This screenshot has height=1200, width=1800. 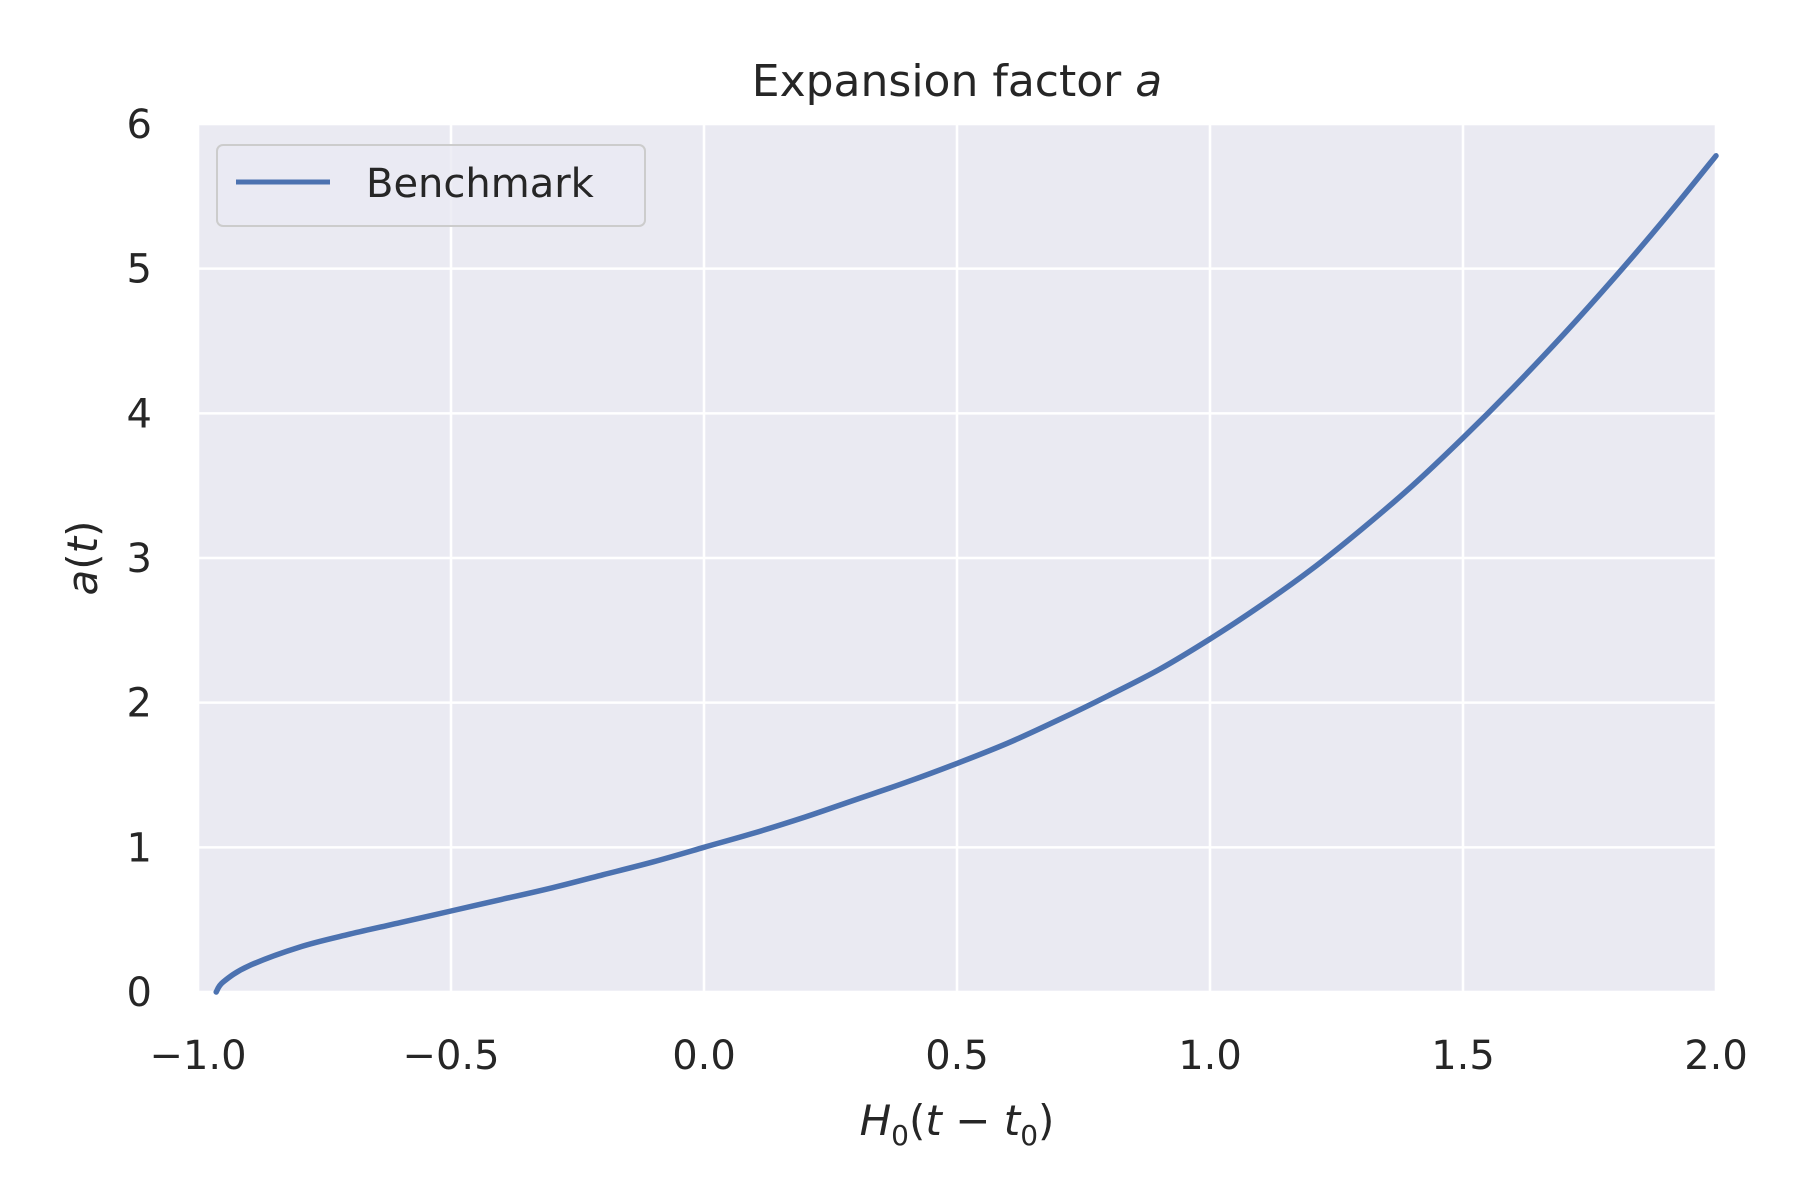 I want to click on x-axis-label: H0(t − t0), so click(x=957, y=1124).